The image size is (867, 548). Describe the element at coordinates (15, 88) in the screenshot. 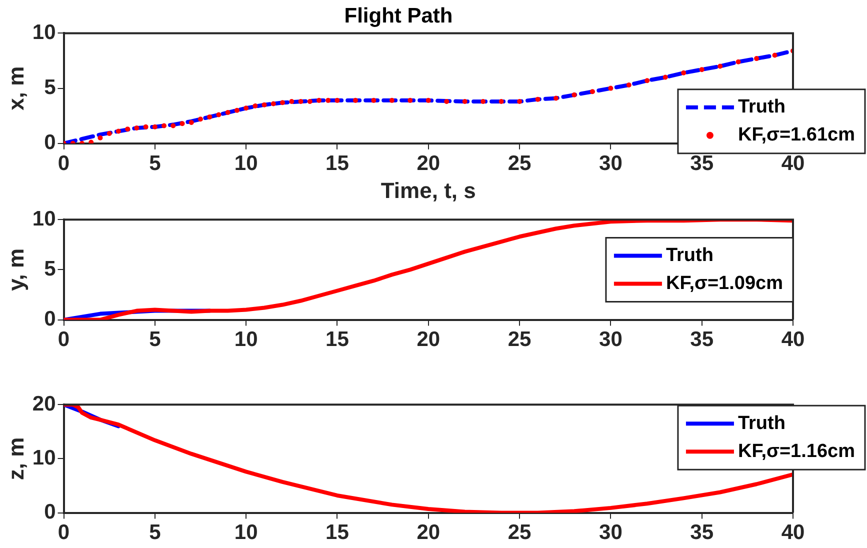

I see `y-axis-title: x, m` at that location.